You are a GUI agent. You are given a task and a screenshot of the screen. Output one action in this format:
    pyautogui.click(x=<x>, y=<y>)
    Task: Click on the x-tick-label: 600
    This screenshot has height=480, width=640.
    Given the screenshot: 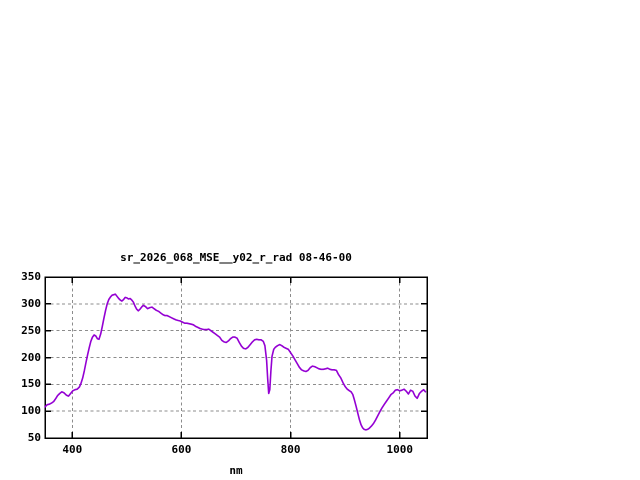 What is the action you would take?
    pyautogui.click(x=181, y=449)
    